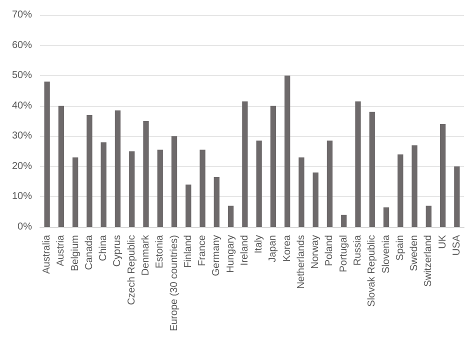 Image resolution: width=474 pixels, height=357 pixels. I want to click on x-tick-label: Germany, so click(216, 255).